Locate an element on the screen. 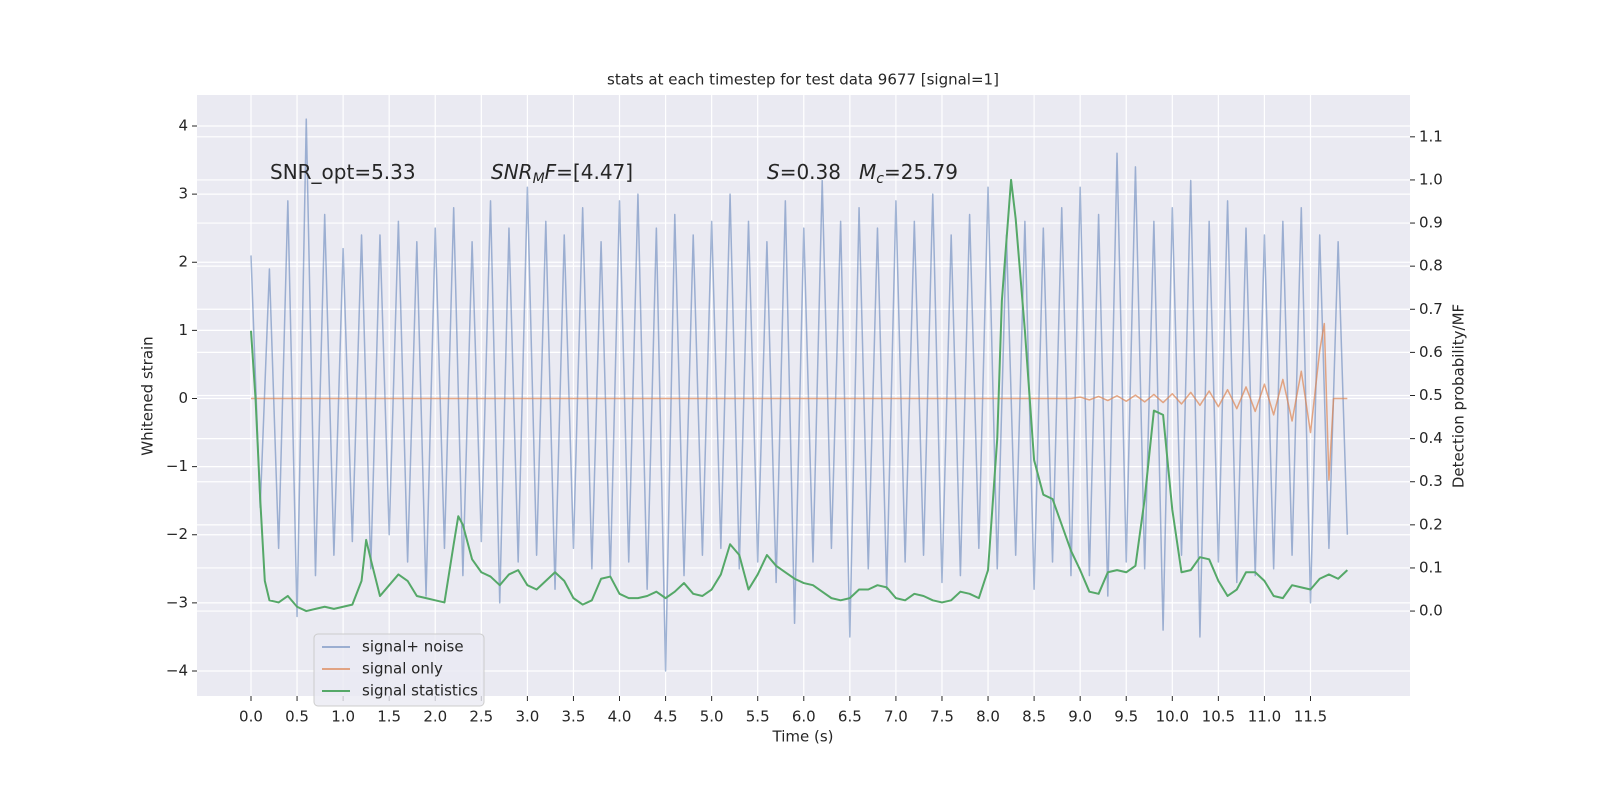 The height and width of the screenshot is (804, 1600). y-tick-label: 3 is located at coordinates (183, 194).